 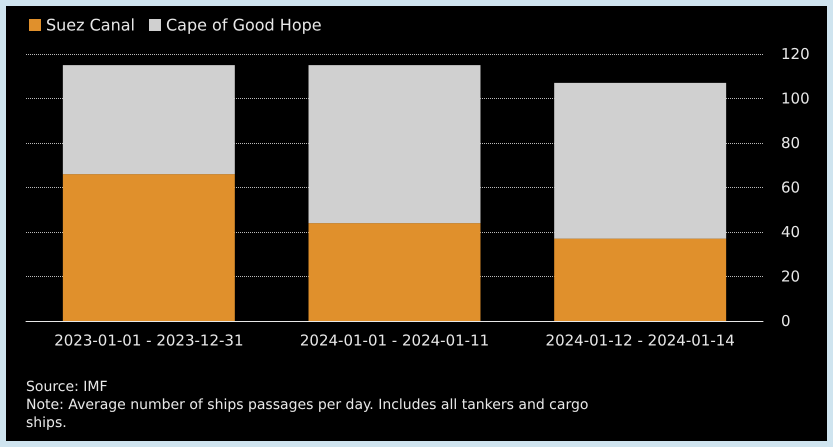 I want to click on x-tick-label: 2023-01-01 - 2023-12-31, so click(x=149, y=341).